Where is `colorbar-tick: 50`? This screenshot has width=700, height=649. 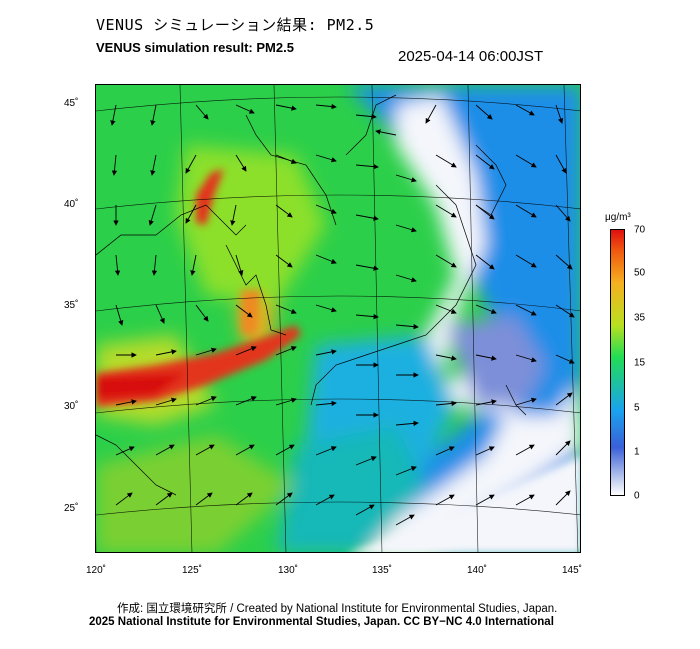 colorbar-tick: 50 is located at coordinates (640, 273).